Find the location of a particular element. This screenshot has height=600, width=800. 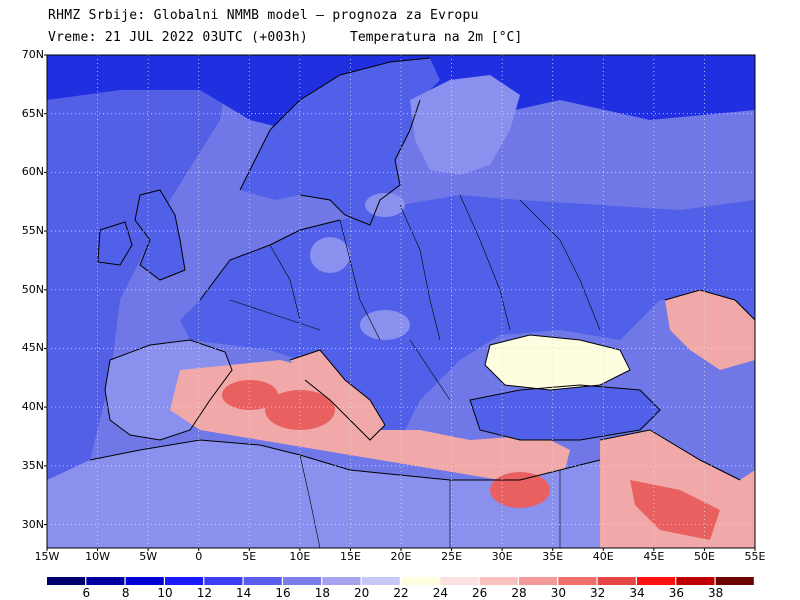

turkey is located at coordinates (565, 412).